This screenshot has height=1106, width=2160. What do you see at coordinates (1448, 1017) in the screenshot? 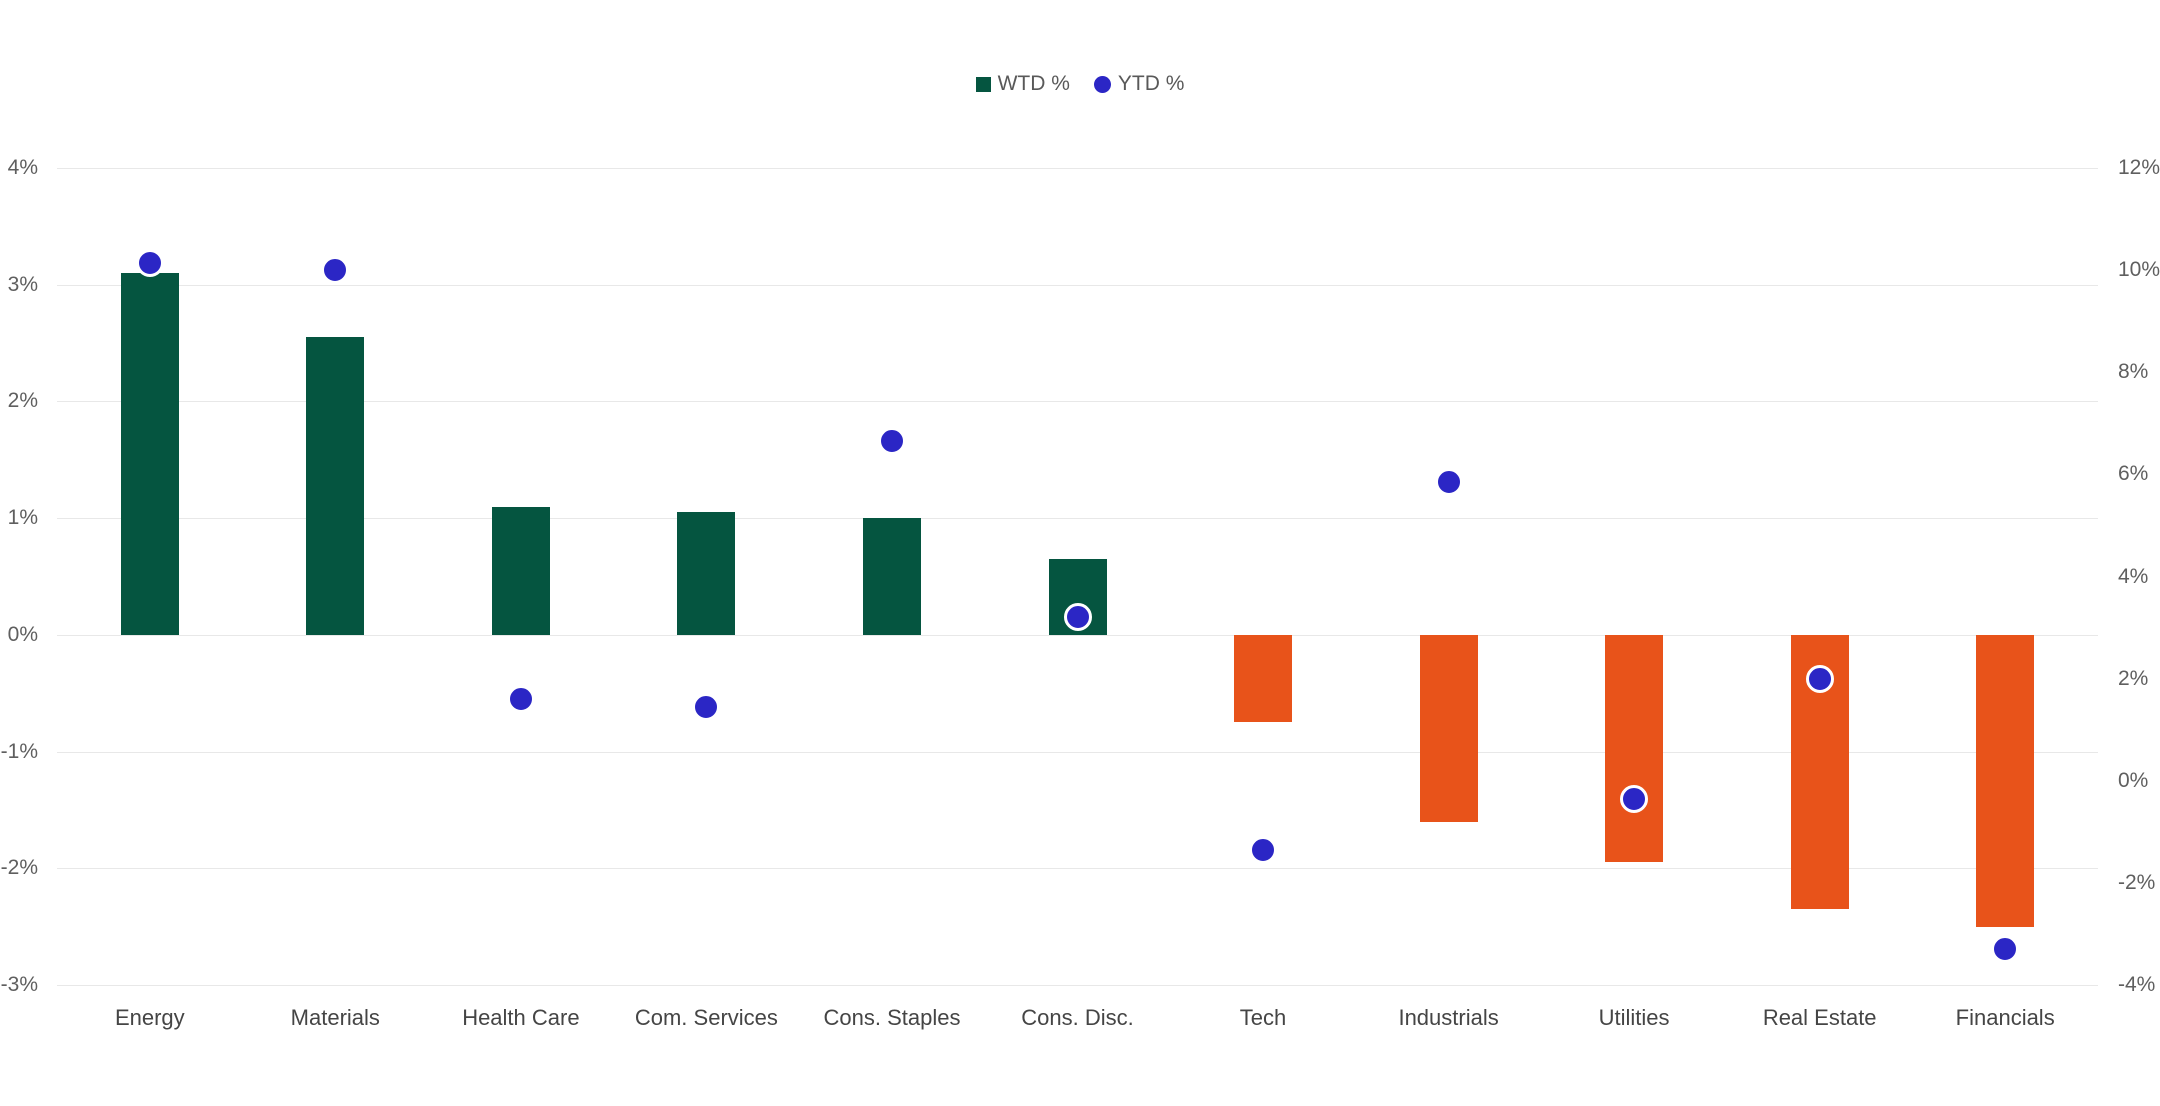
I see `category-label: Industrials` at bounding box center [1448, 1017].